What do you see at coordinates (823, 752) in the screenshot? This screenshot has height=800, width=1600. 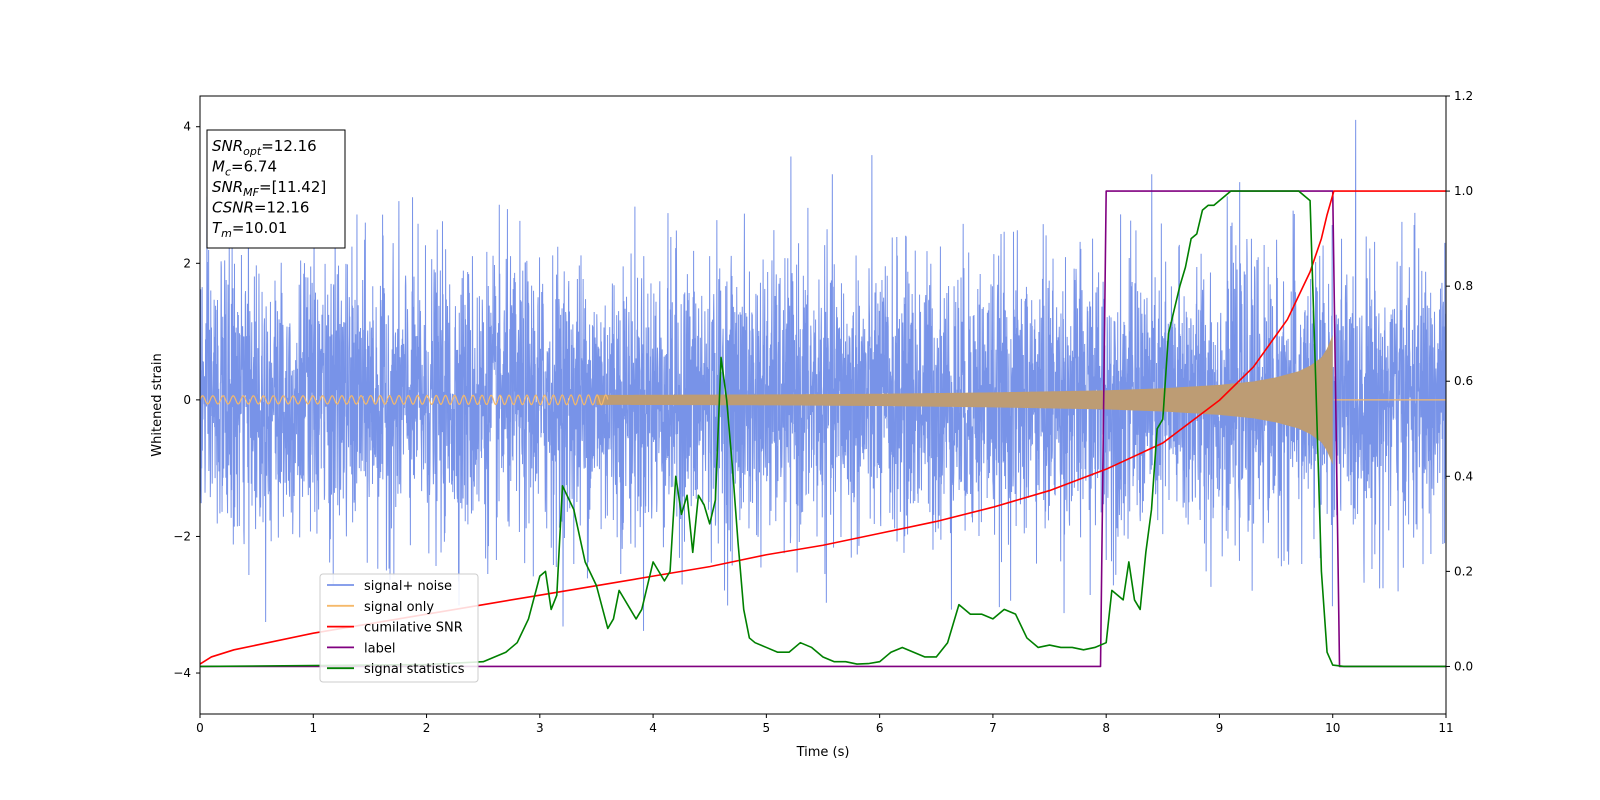 I see `x-axis-label: Time (s)` at bounding box center [823, 752].